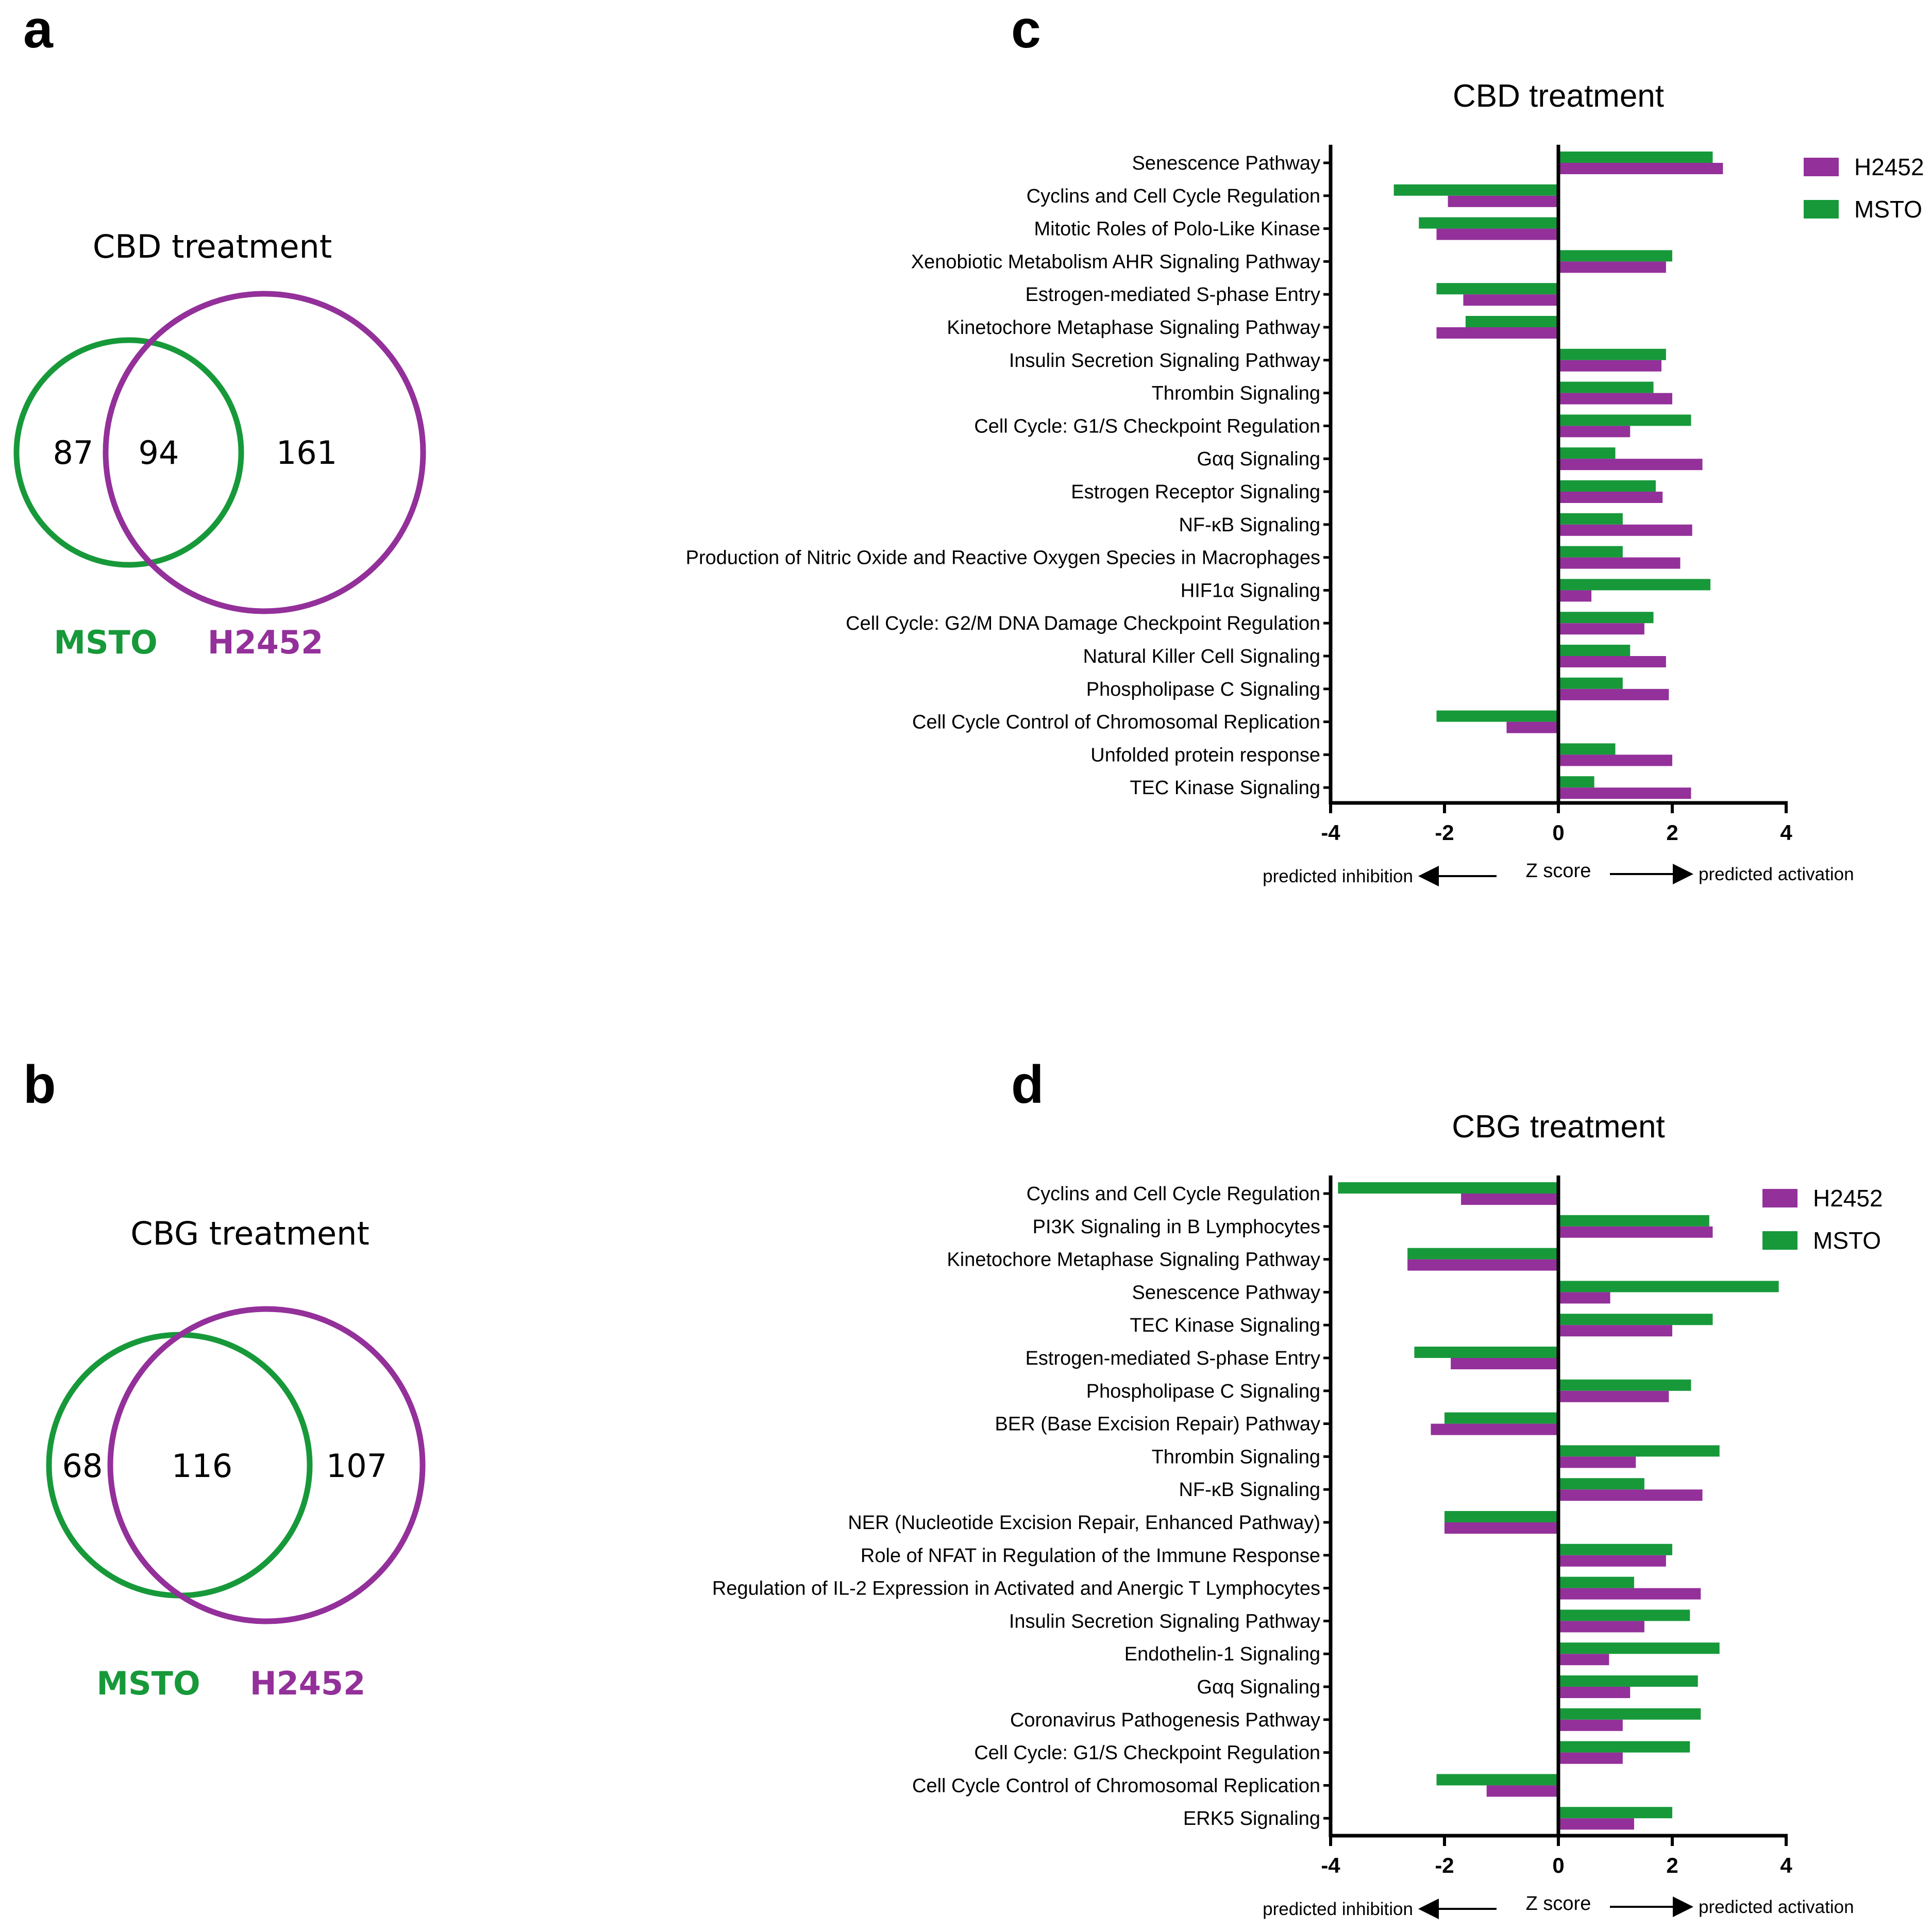 Image resolution: width=1932 pixels, height=1930 pixels. Describe the element at coordinates (1177, 229) in the screenshot. I see `category-label: Mitotic Roles of Polo-Like Kinase` at that location.